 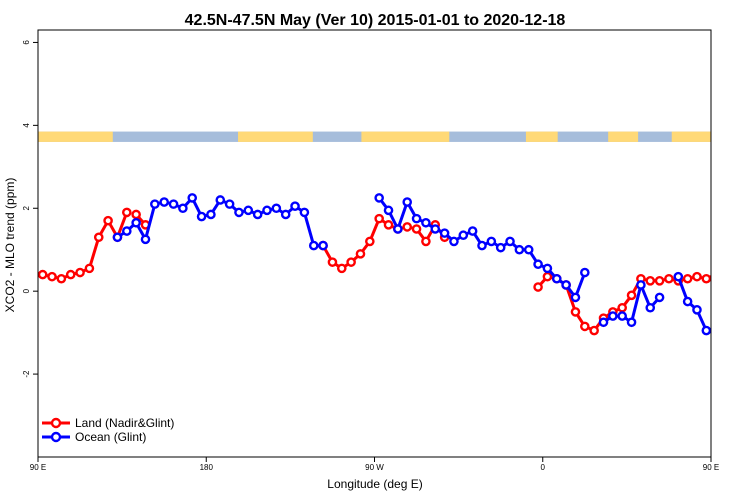 I want to click on land-ocean-band, so click(x=374, y=136).